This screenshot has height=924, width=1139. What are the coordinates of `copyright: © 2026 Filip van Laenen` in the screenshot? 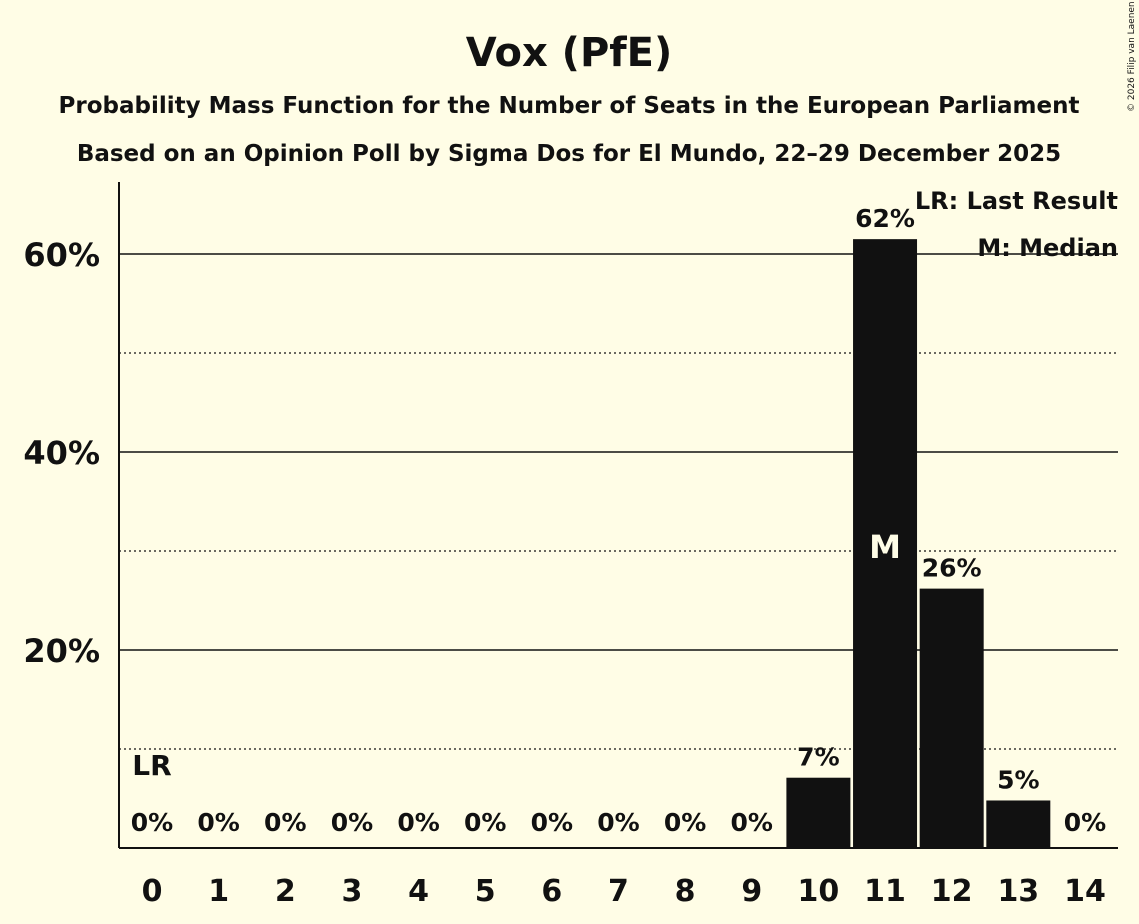 It's located at (1132, 56).